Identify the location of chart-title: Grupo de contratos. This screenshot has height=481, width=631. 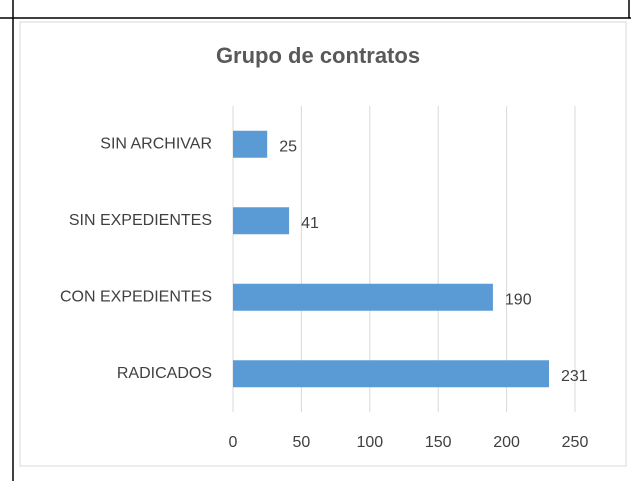
(318, 55).